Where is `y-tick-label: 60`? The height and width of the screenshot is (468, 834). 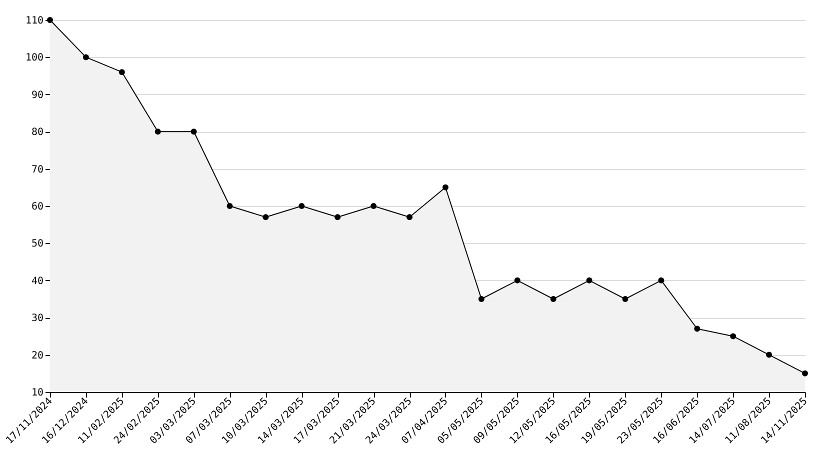 y-tick-label: 60 is located at coordinates (37, 207).